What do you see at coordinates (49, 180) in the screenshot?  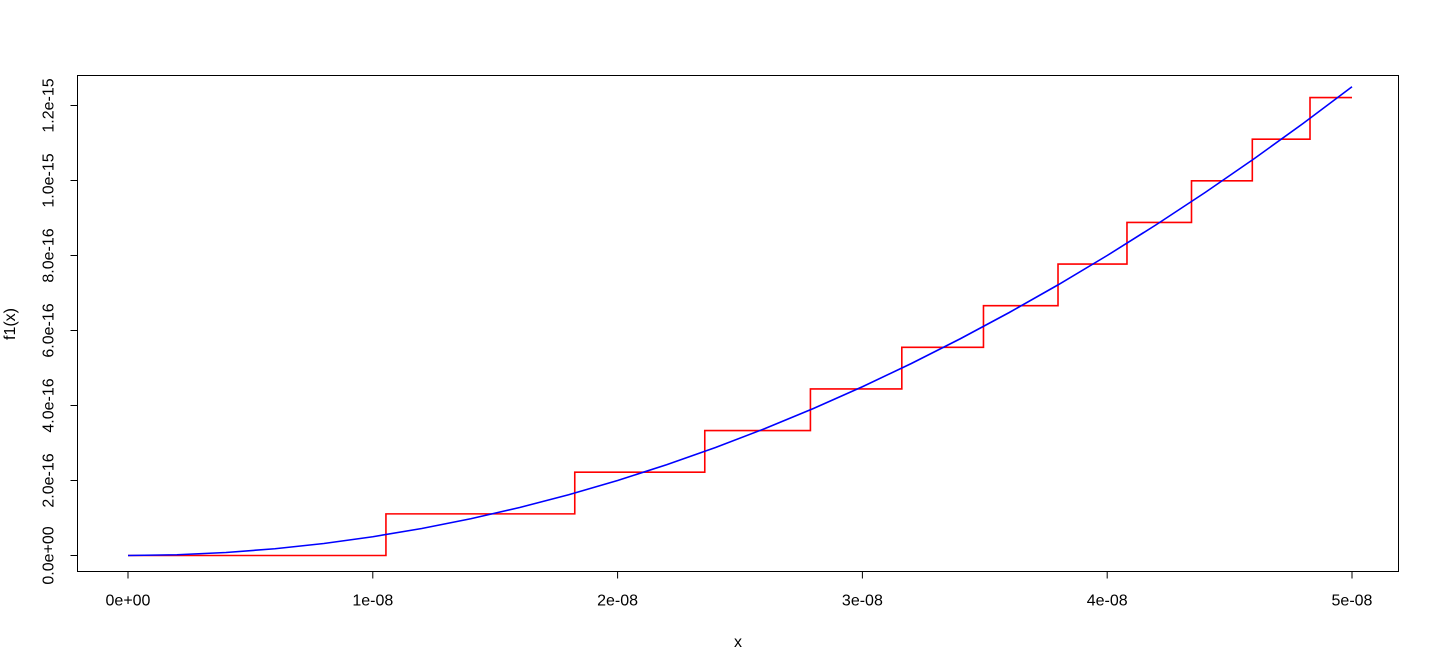 I see `y-tick-label: 1.0e-15` at bounding box center [49, 180].